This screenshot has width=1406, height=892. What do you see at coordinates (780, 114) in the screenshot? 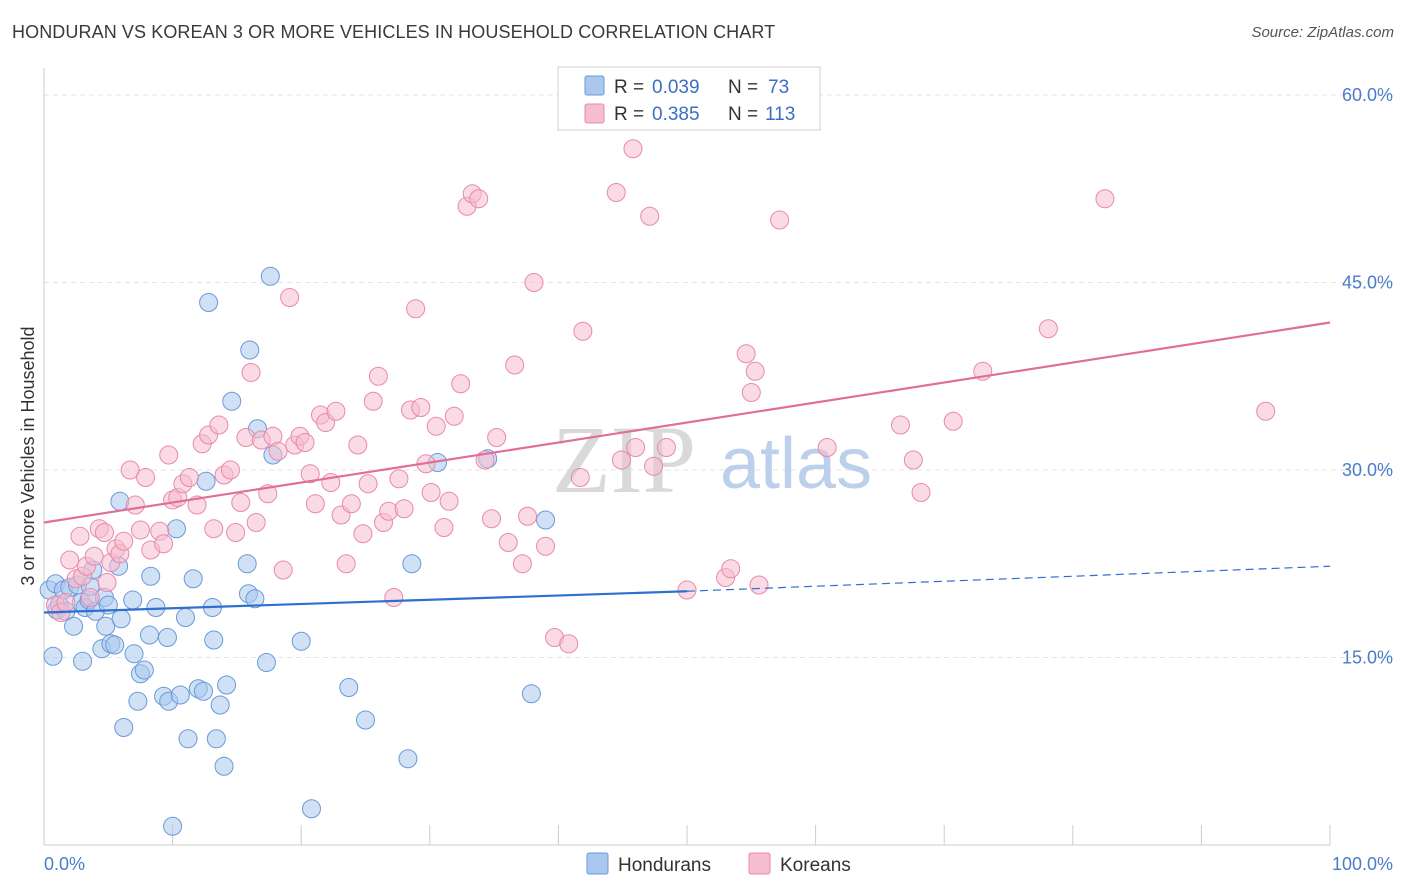
I see `legend-n-value-koreans: 113` at bounding box center [780, 114].